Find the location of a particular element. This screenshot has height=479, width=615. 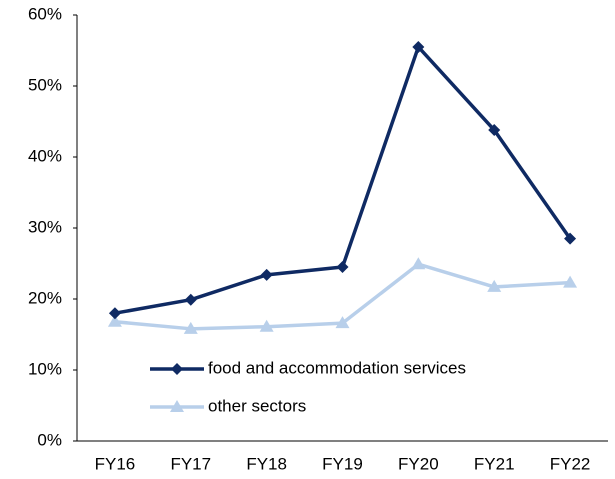

x-tick-label: FY18 is located at coordinates (266, 463).